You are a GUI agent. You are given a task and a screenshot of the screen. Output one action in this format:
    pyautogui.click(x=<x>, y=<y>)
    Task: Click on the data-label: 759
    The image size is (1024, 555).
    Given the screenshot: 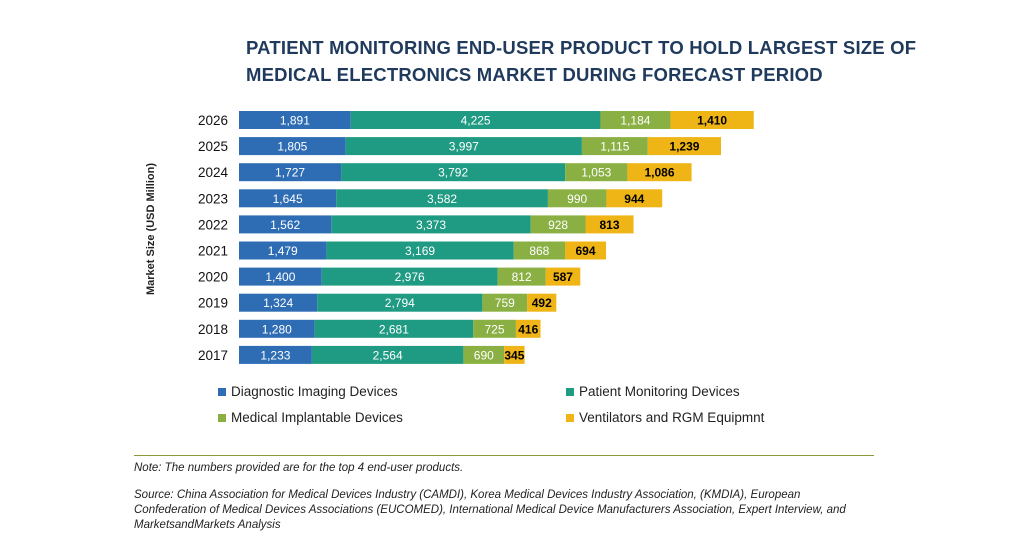 What is the action you would take?
    pyautogui.click(x=505, y=303)
    